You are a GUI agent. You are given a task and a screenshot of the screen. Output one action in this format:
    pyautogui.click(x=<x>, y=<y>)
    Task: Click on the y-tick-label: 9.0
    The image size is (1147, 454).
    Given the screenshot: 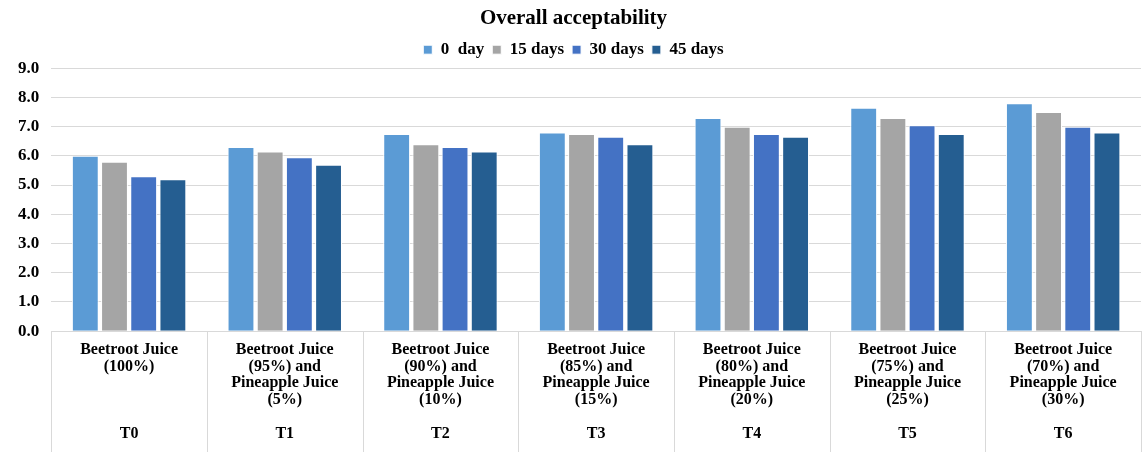 What is the action you would take?
    pyautogui.click(x=29, y=67)
    